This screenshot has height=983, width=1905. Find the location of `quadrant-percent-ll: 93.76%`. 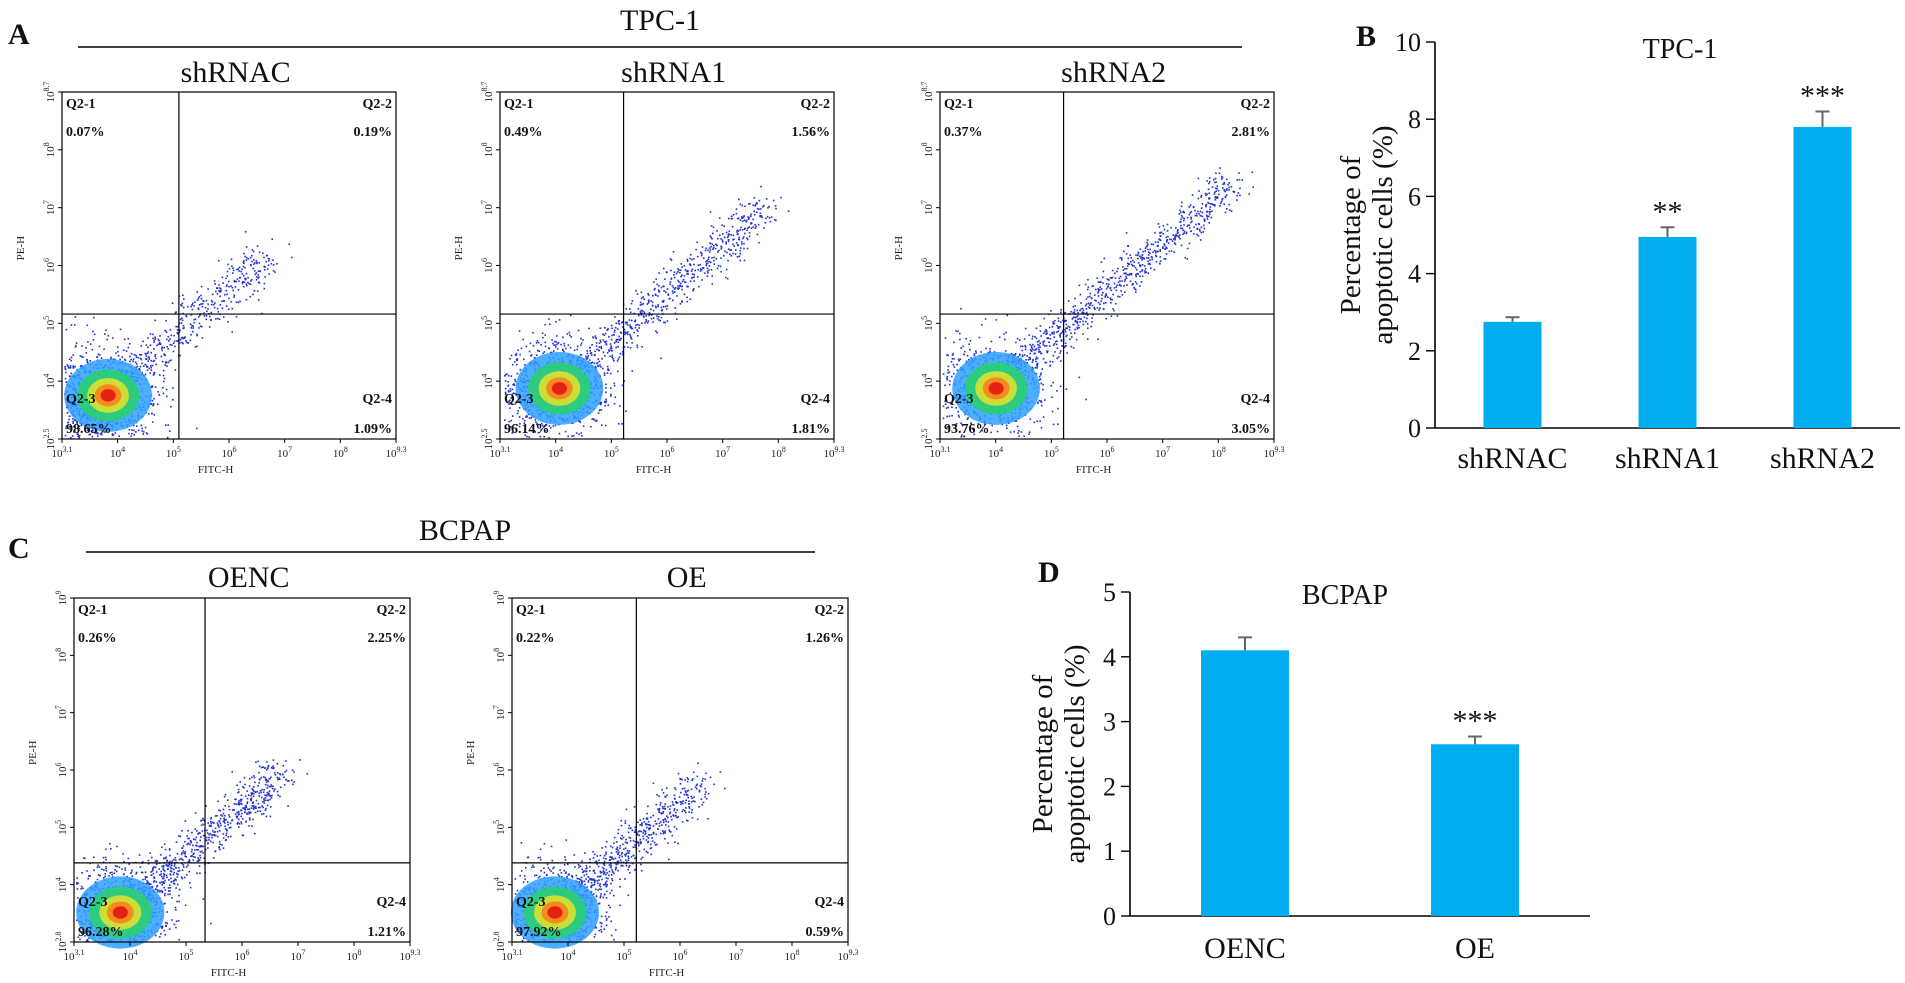

quadrant-percent-ll: 93.76% is located at coordinates (967, 429).